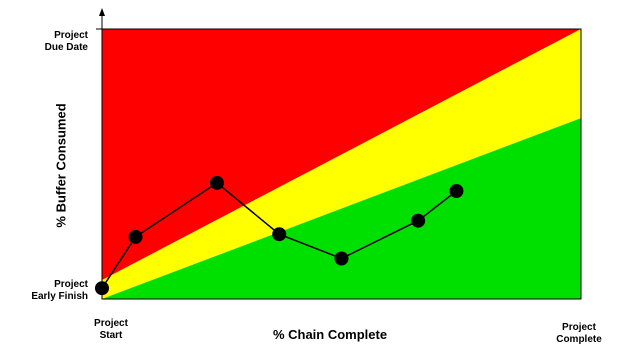 The height and width of the screenshot is (358, 619). I want to click on y-axis-title: % Buffer Consumed, so click(61, 165).